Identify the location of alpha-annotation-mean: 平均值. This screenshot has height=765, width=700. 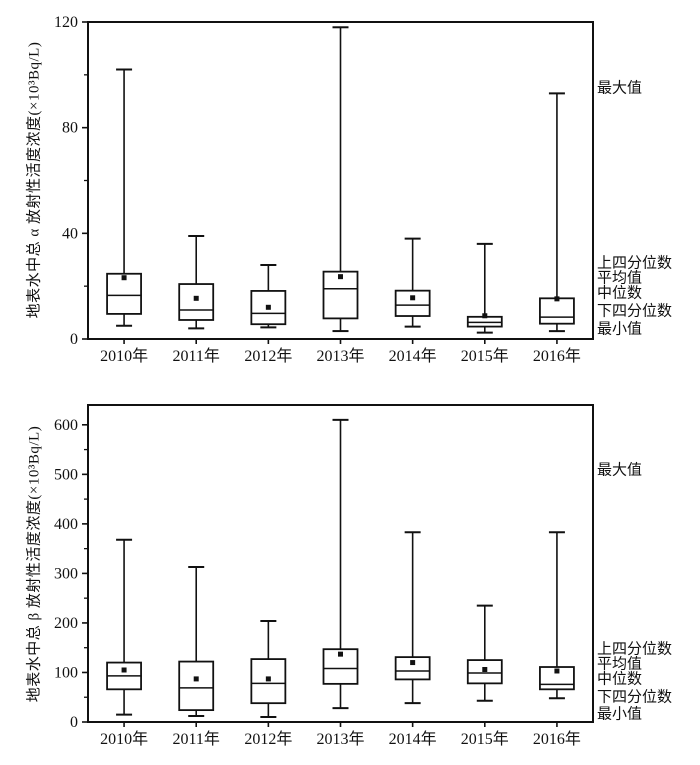
(620, 278).